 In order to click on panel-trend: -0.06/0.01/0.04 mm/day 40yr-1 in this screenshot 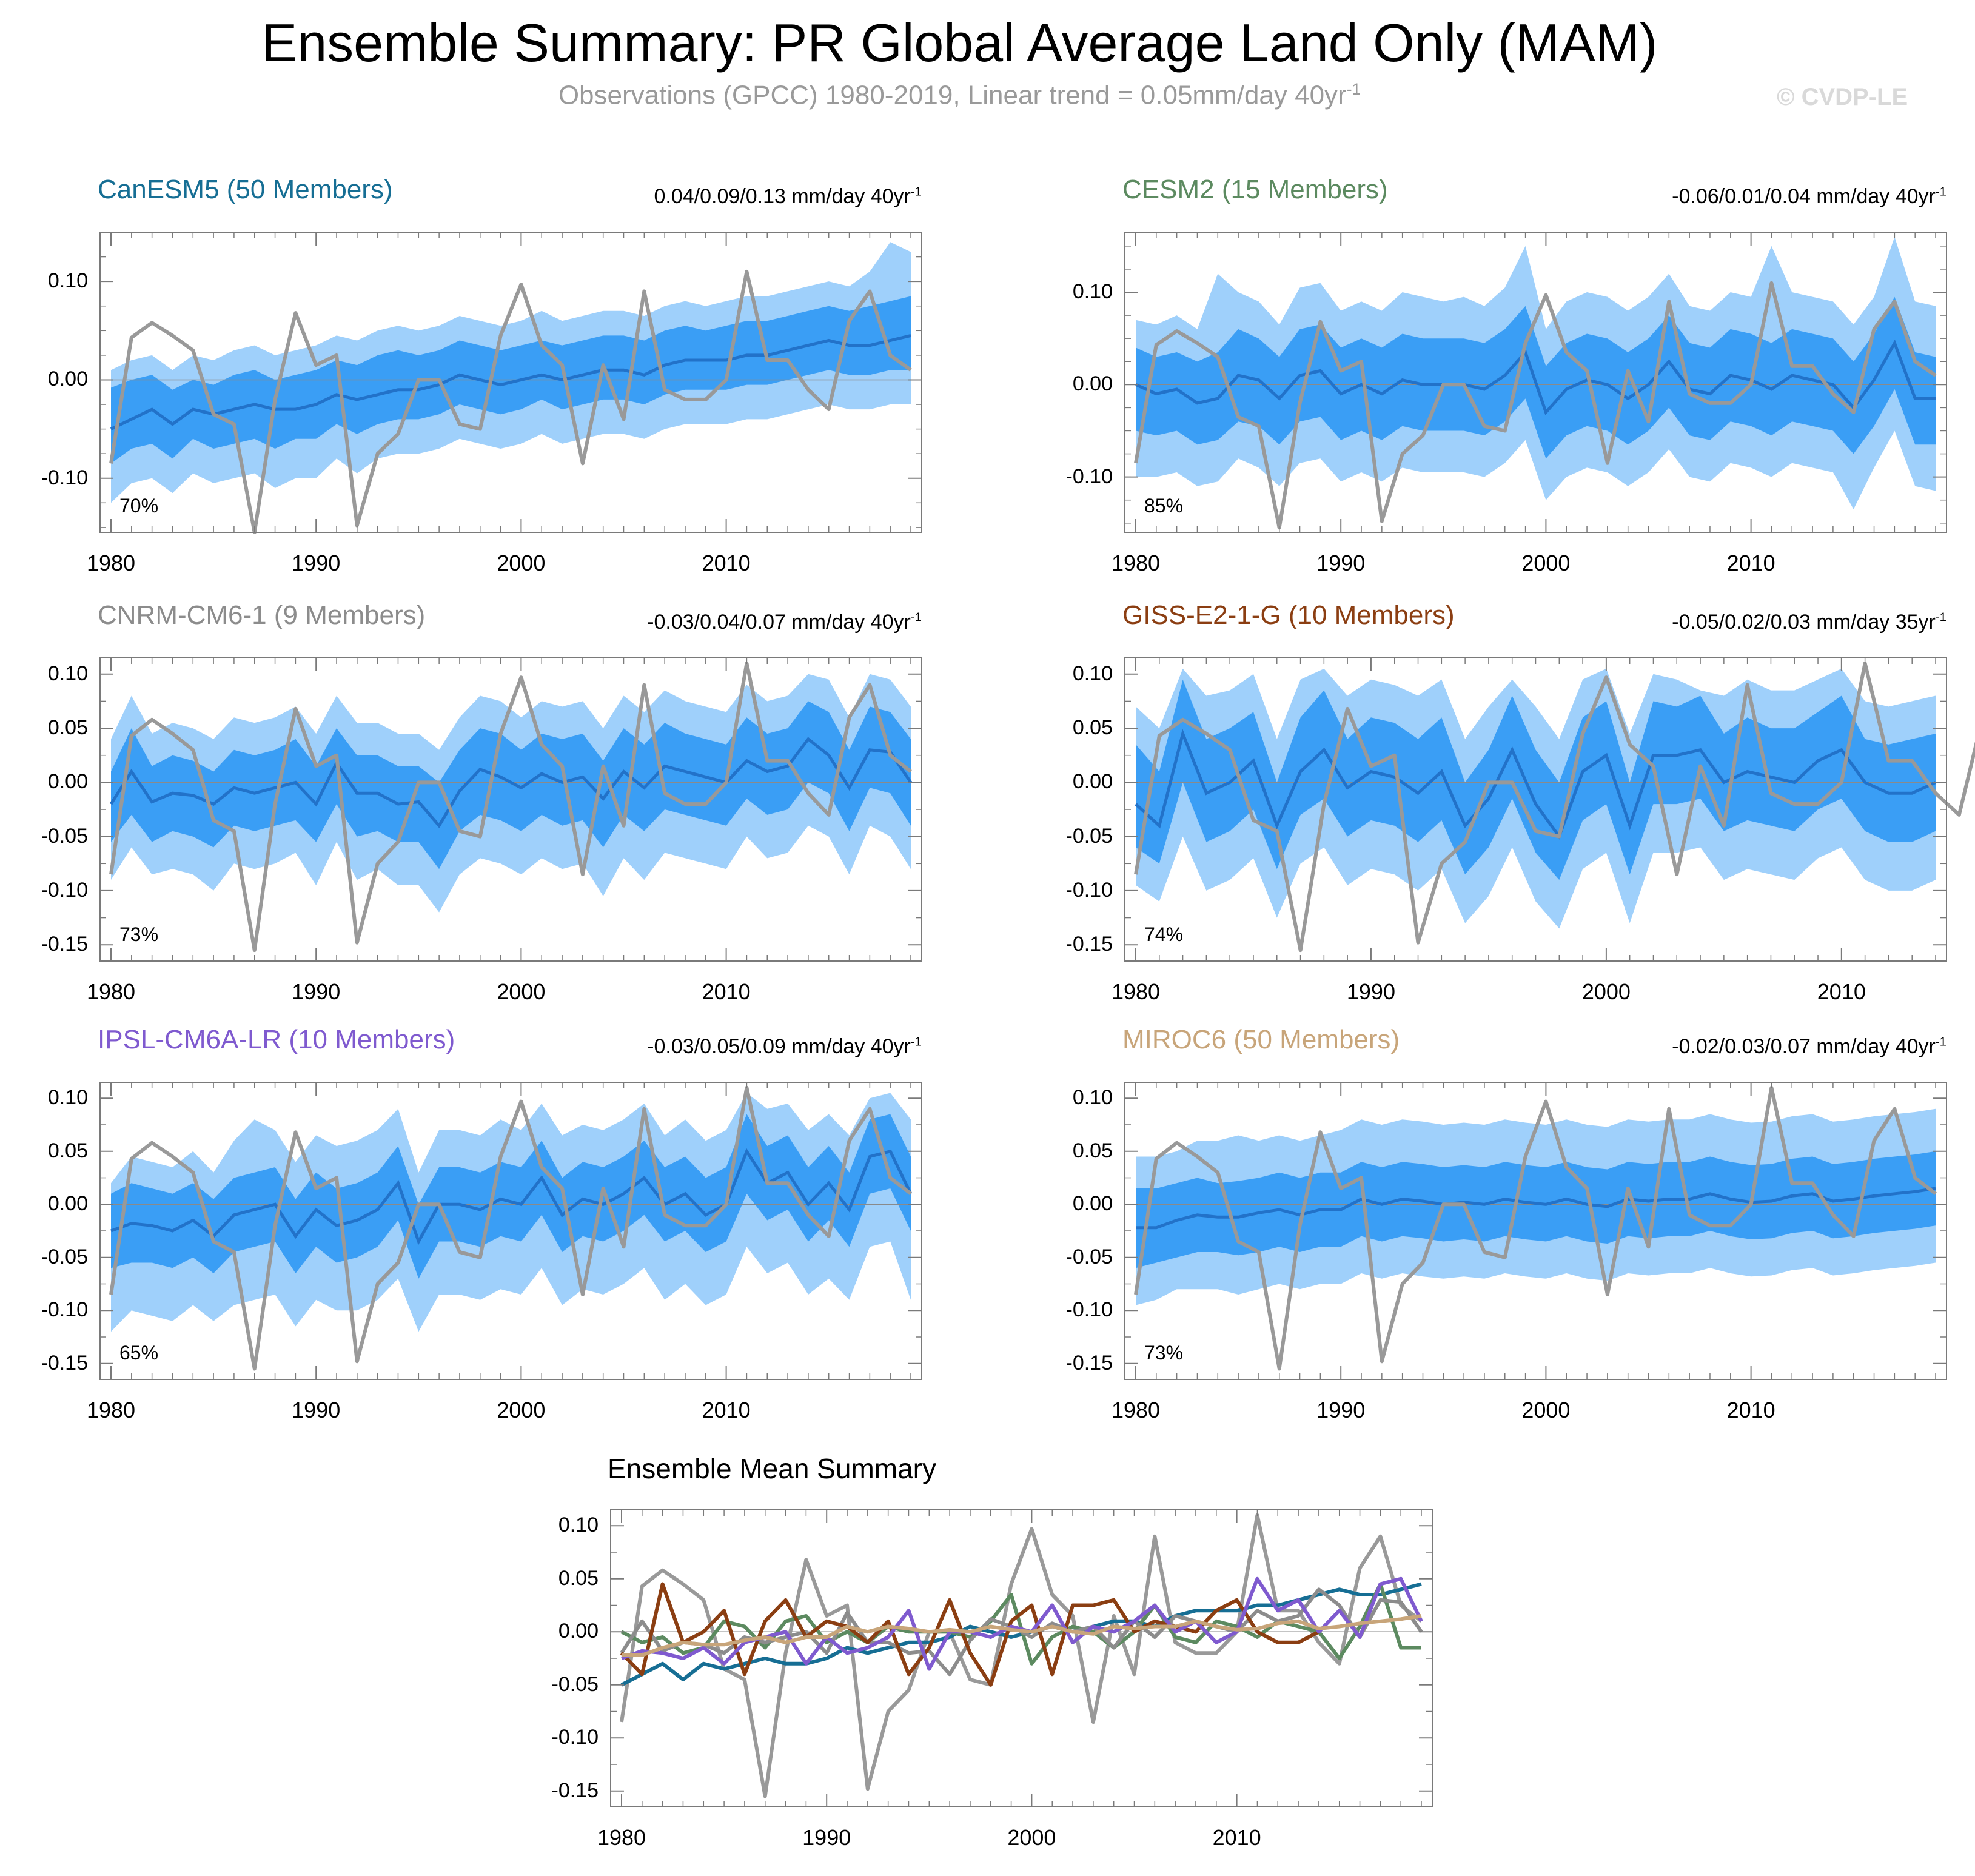, I will do `click(1704, 197)`.